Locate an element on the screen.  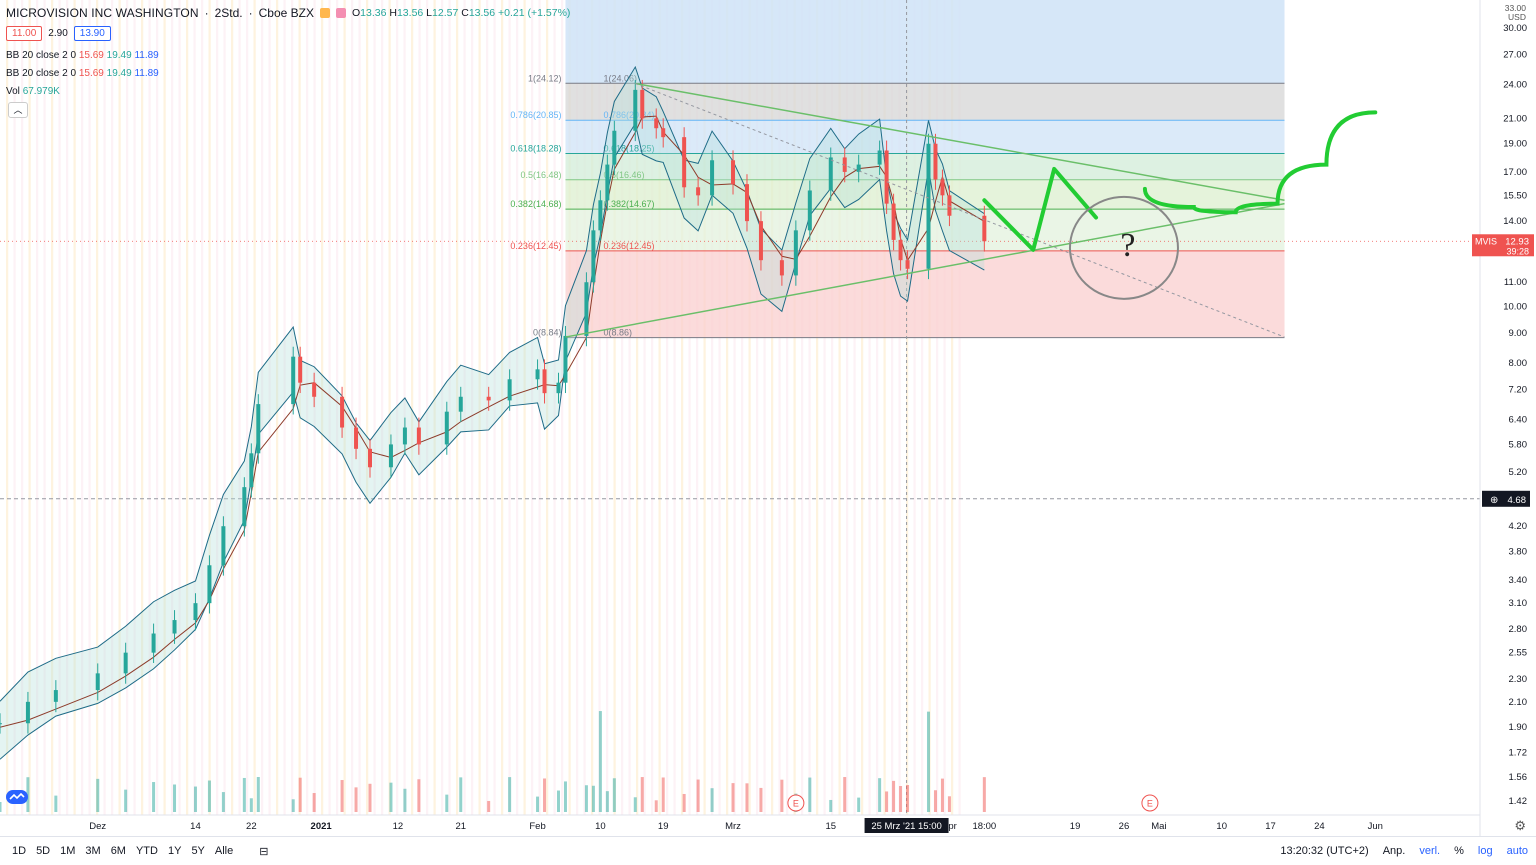
interval-label: 2Std. is located at coordinates (228, 13).